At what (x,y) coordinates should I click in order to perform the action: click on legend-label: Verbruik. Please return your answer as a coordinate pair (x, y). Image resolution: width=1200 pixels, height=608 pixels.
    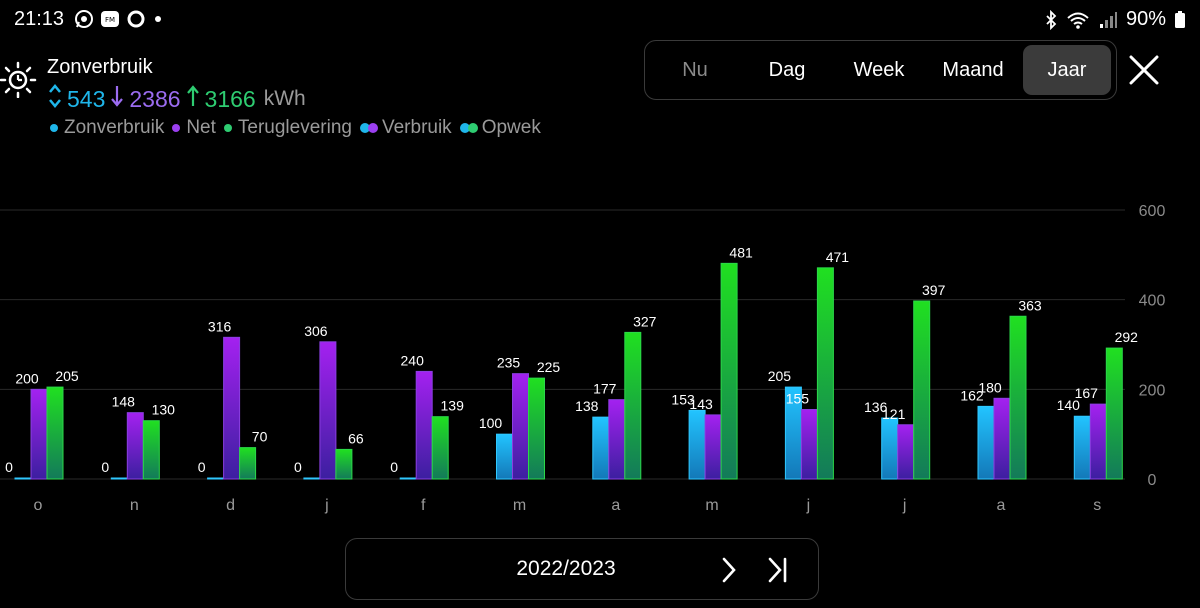
    Looking at the image, I should click on (416, 127).